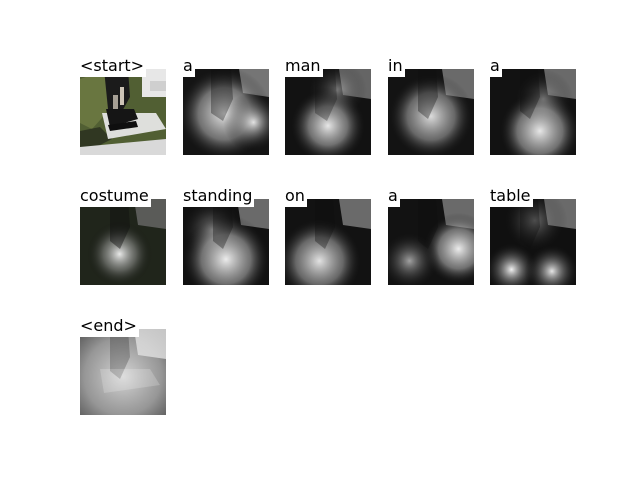  I want to click on token-label: in, so click(396, 66).